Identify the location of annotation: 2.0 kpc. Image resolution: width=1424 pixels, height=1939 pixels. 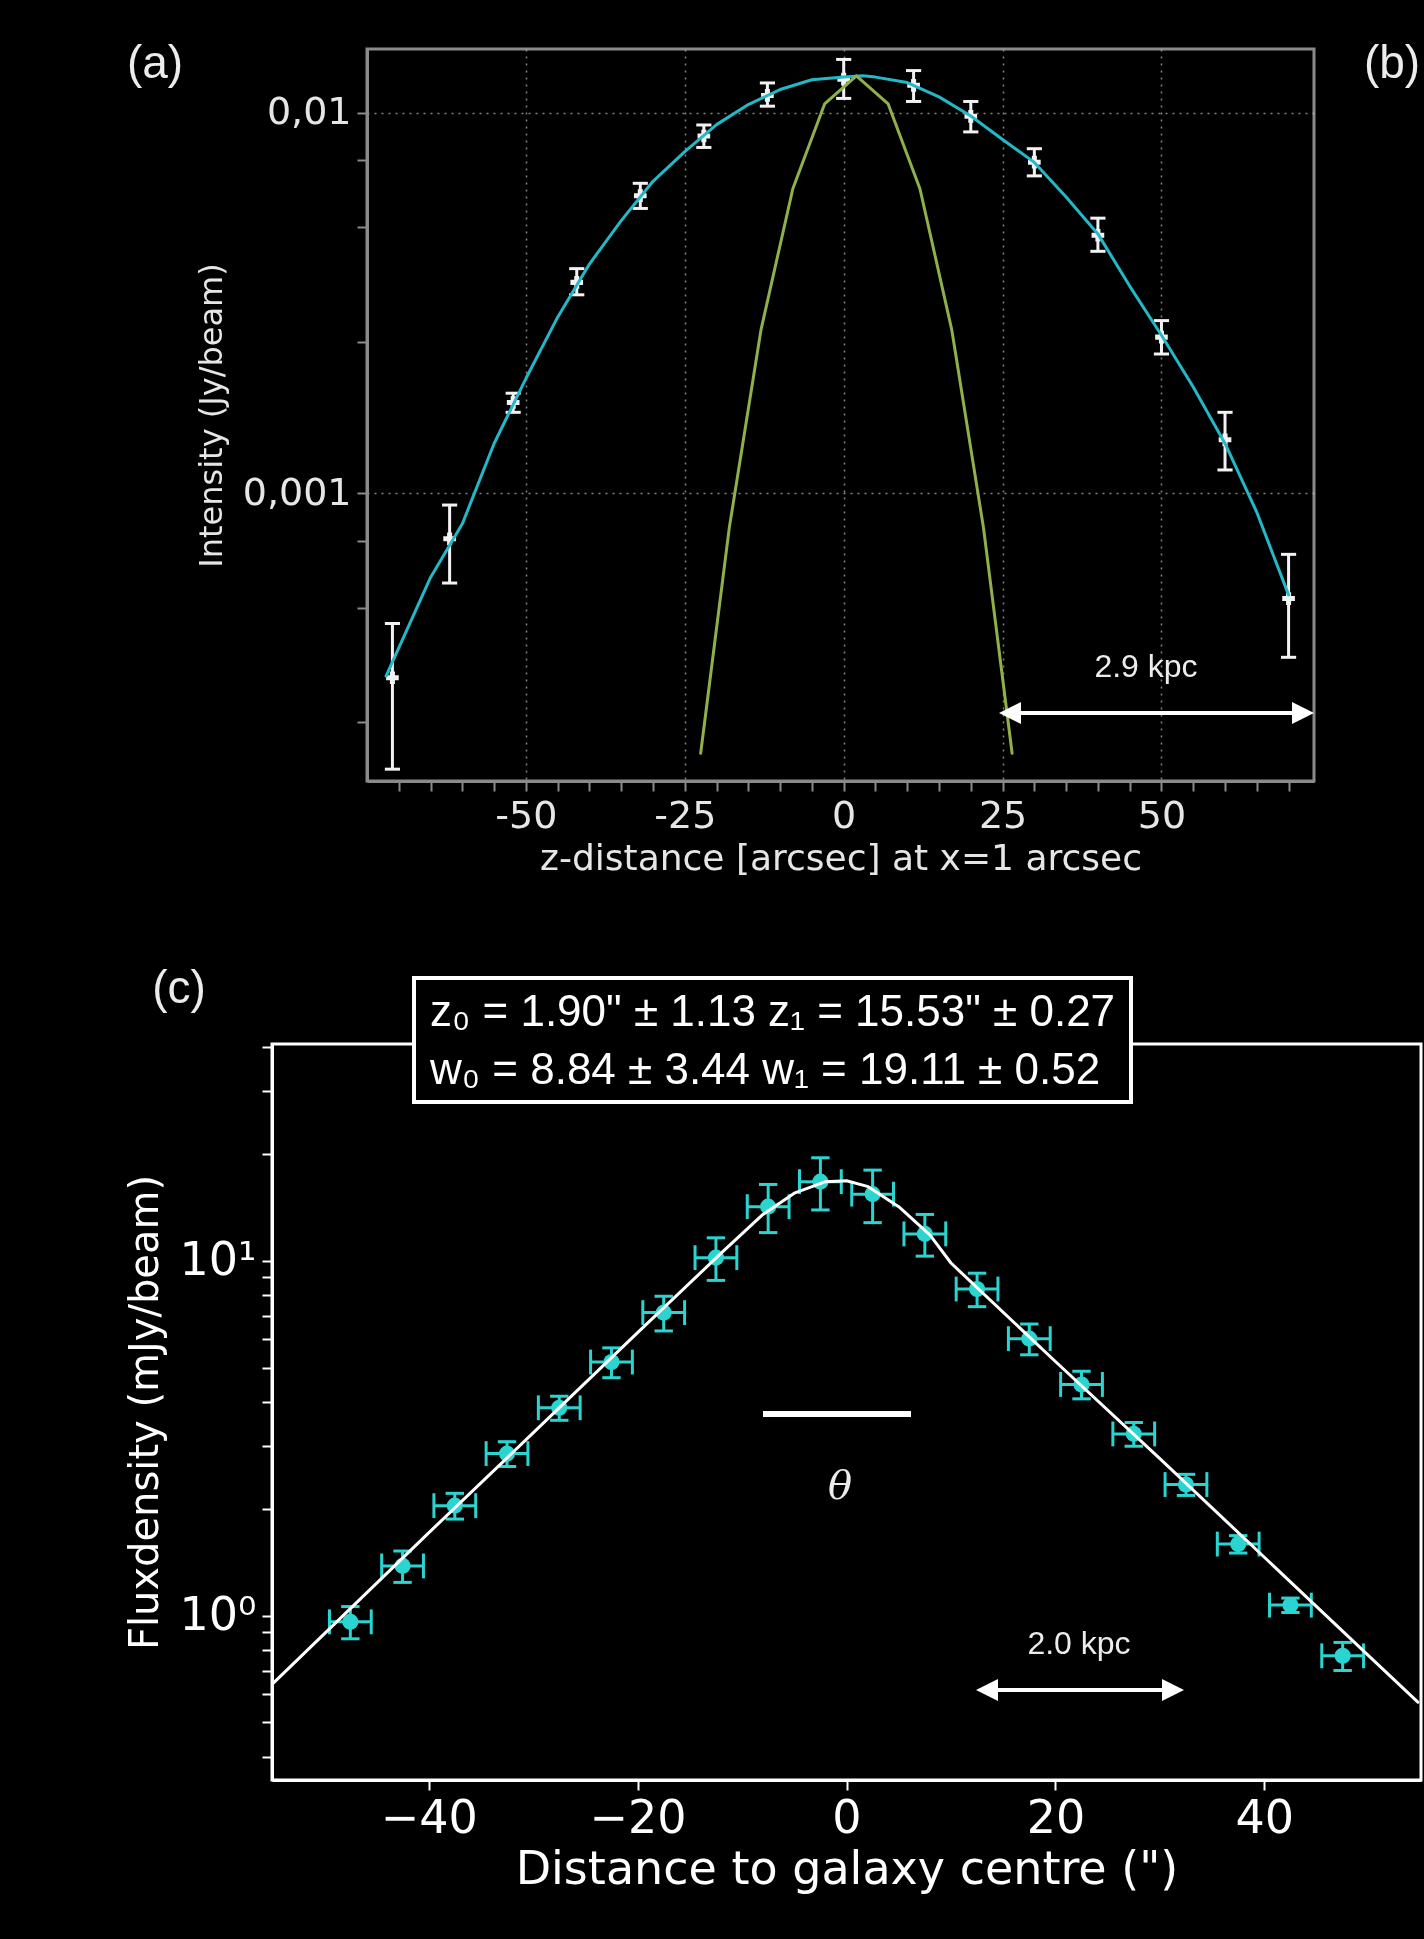
(1079, 1643).